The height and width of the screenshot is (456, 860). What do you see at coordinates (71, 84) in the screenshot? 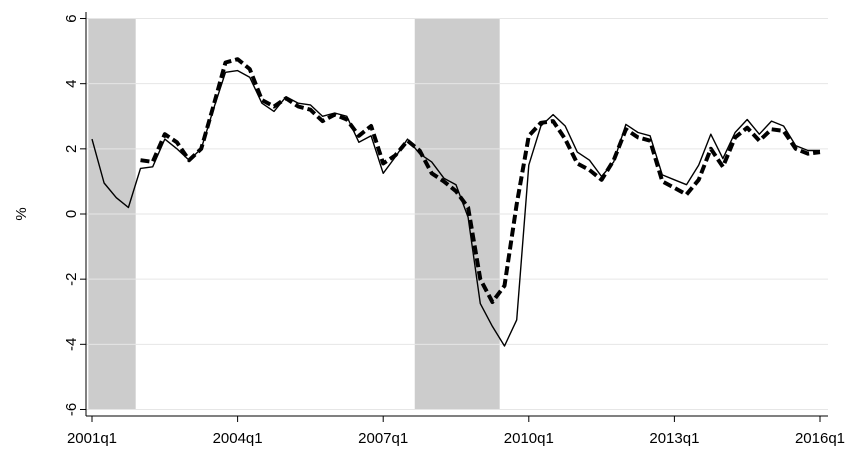
I see `y-tick-label: 4` at bounding box center [71, 84].